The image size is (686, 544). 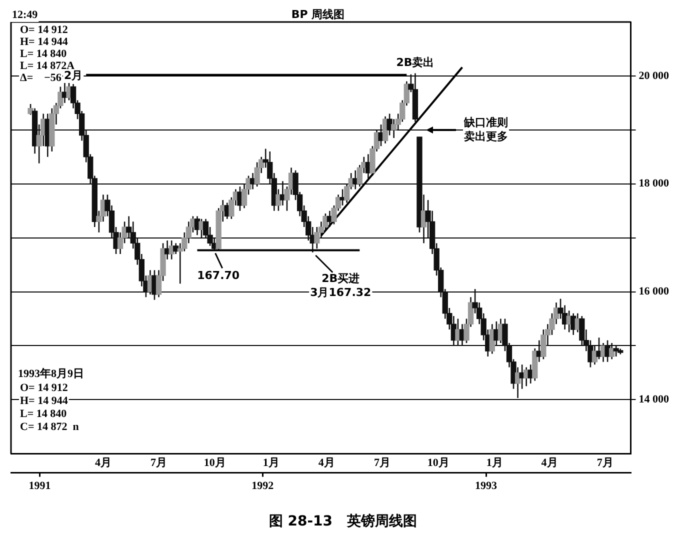 I want to click on x2-tick-label: 1991, so click(x=39, y=486).